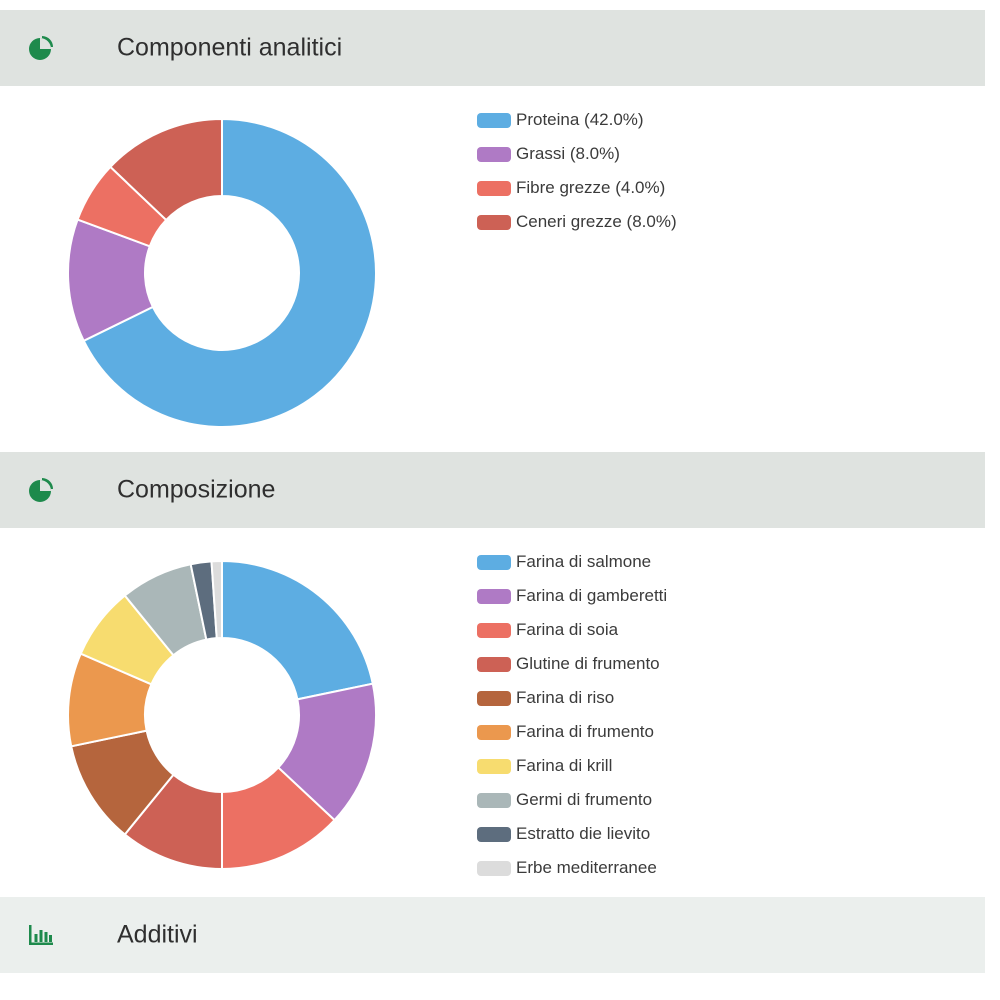 This screenshot has height=1000, width=1000. I want to click on legend-item: Farina di frumento, so click(572, 732).